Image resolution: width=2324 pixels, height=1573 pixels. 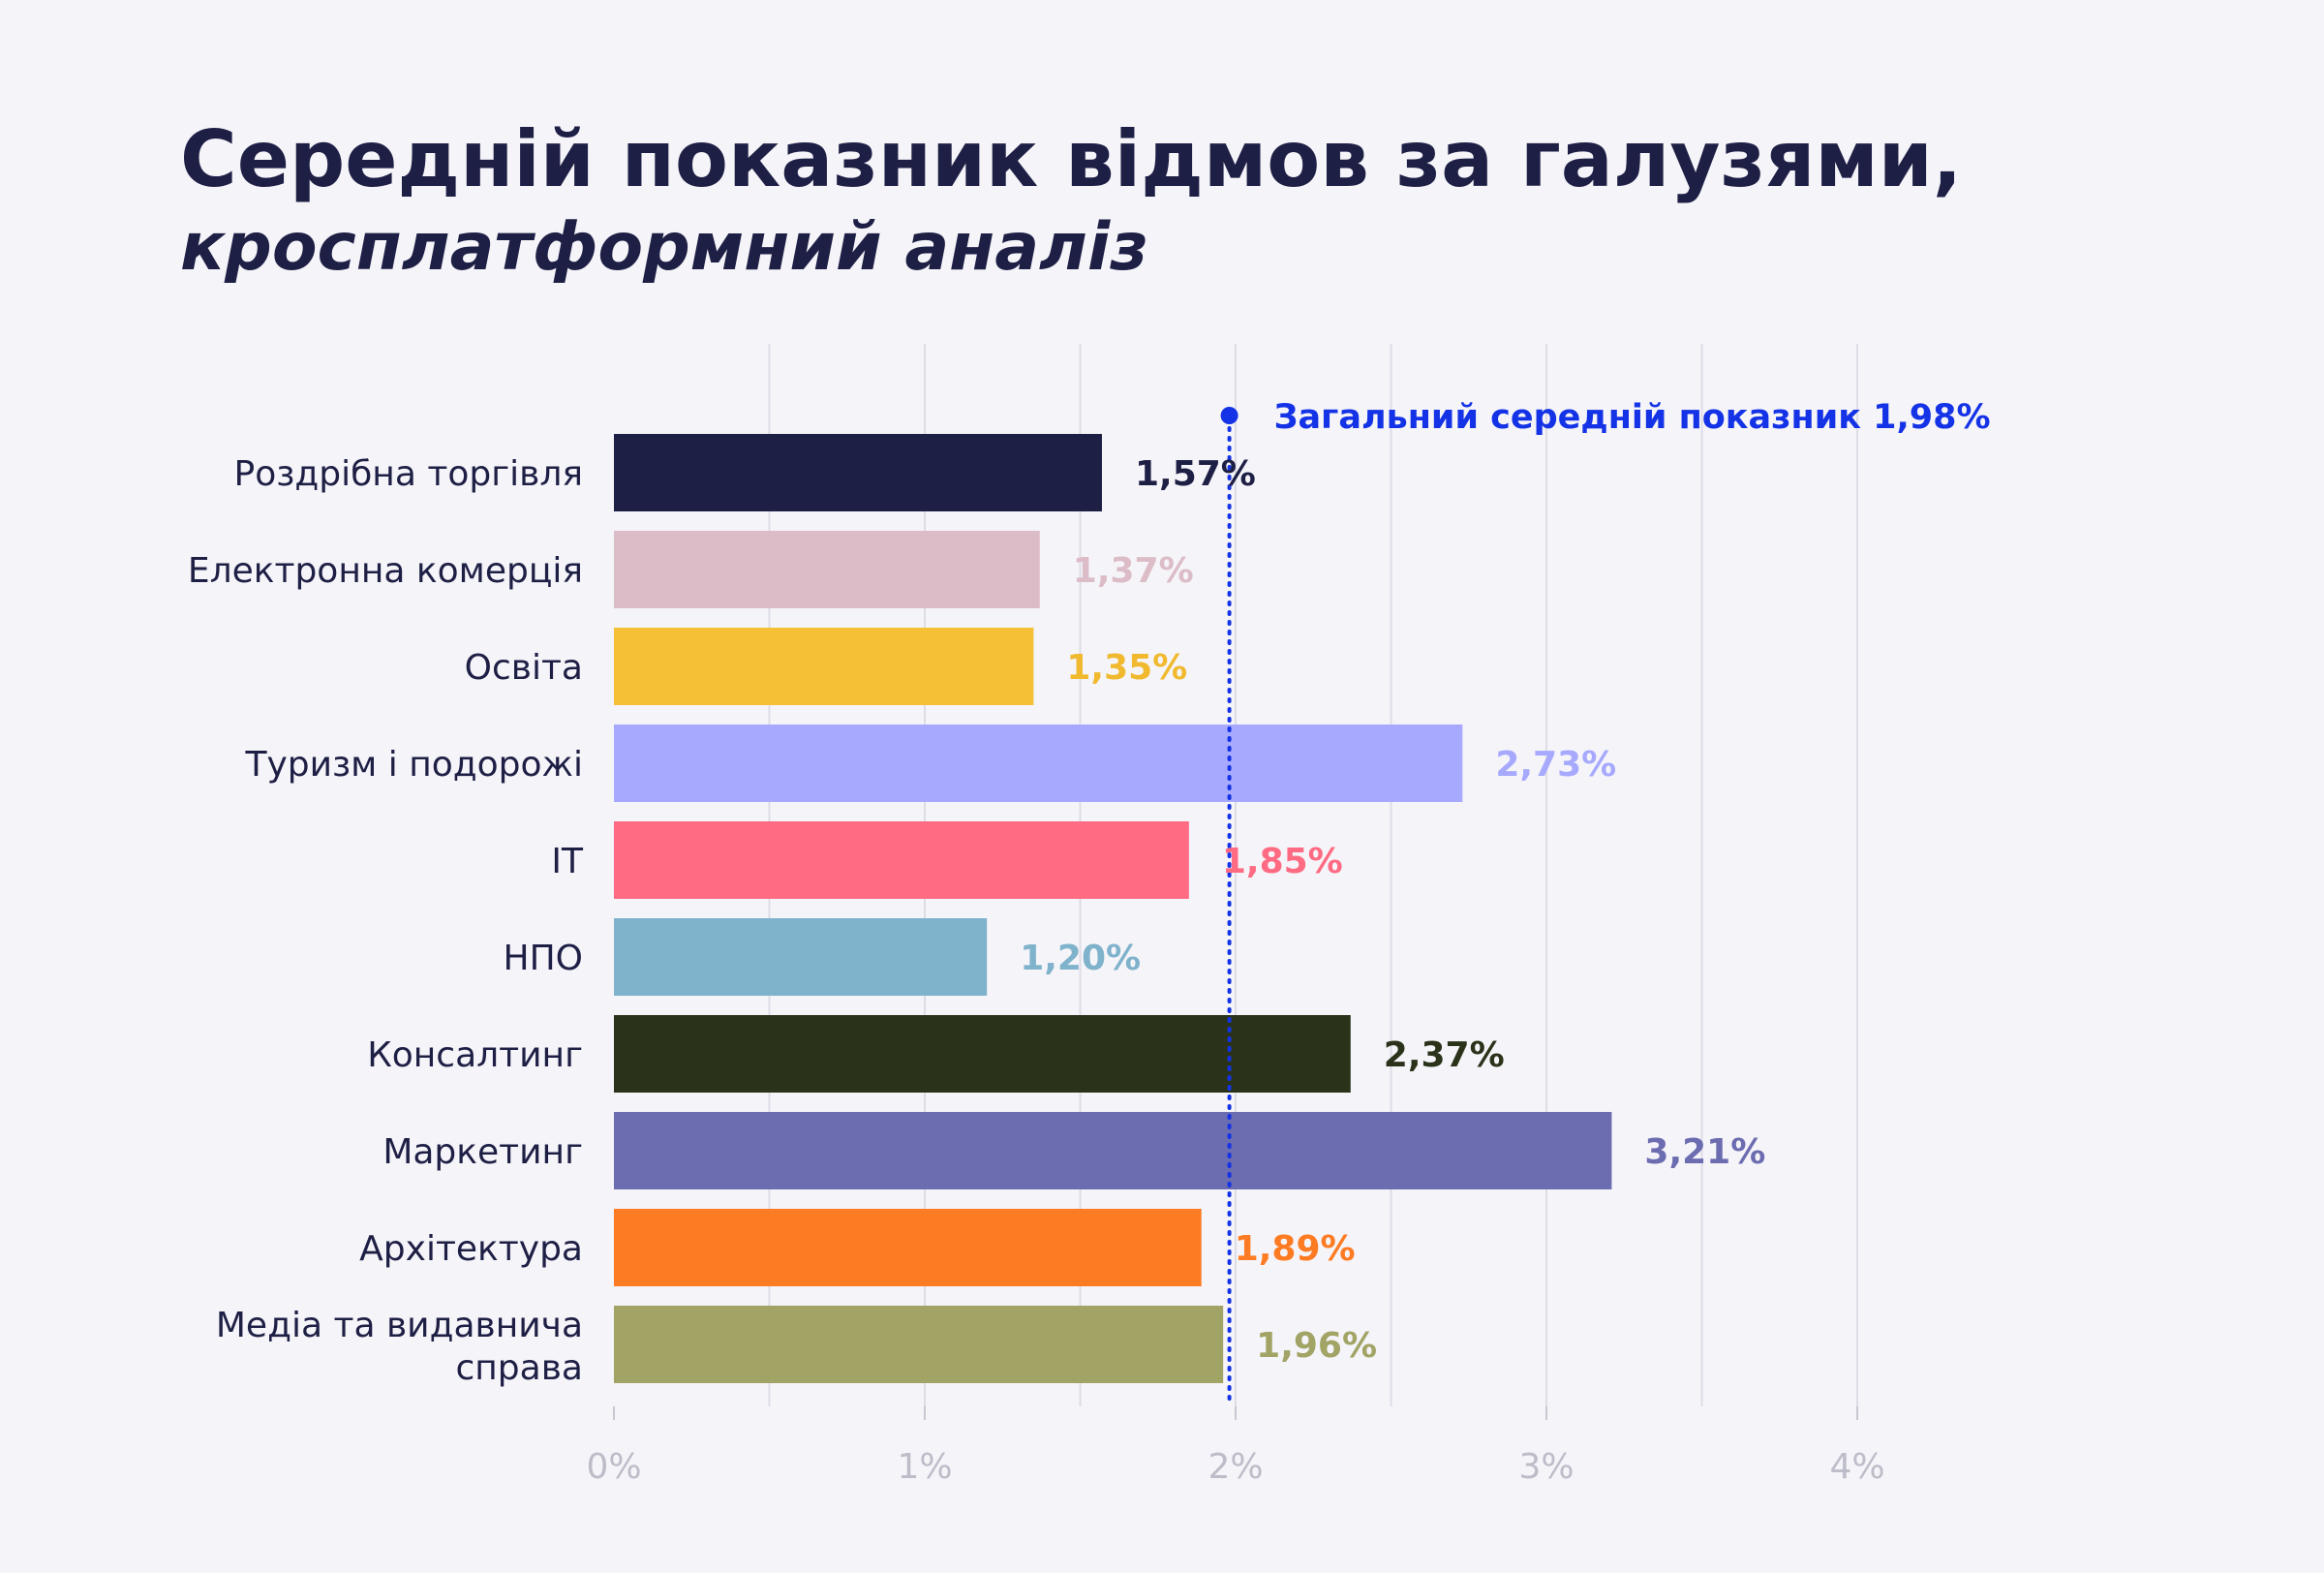 What do you see at coordinates (1317, 1346) in the screenshot?
I see `value-label: 1,96%` at bounding box center [1317, 1346].